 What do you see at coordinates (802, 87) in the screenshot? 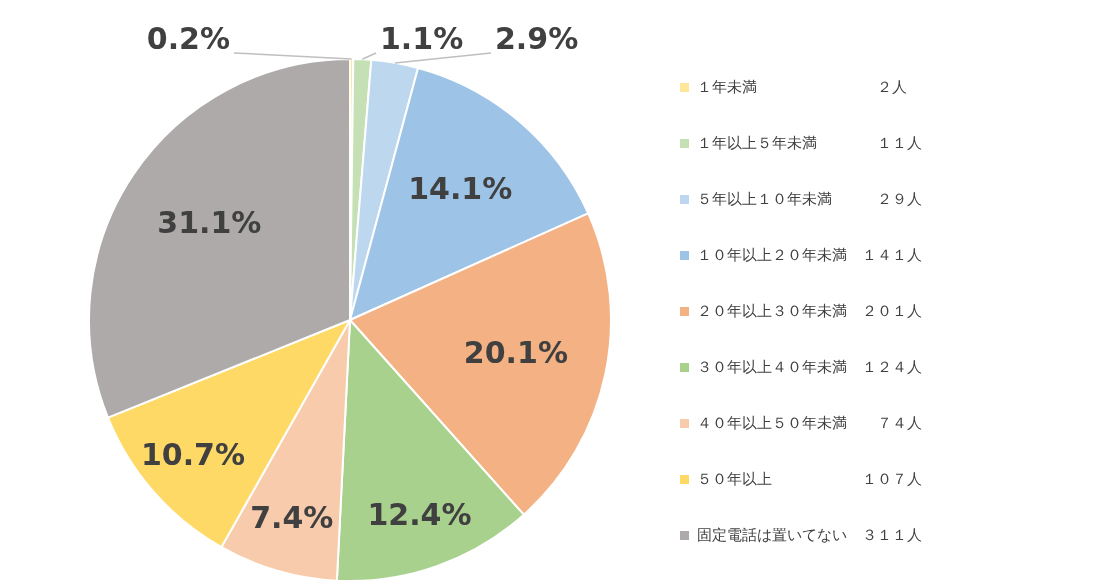
I see `legend-label: １年未満 ２人` at bounding box center [802, 87].